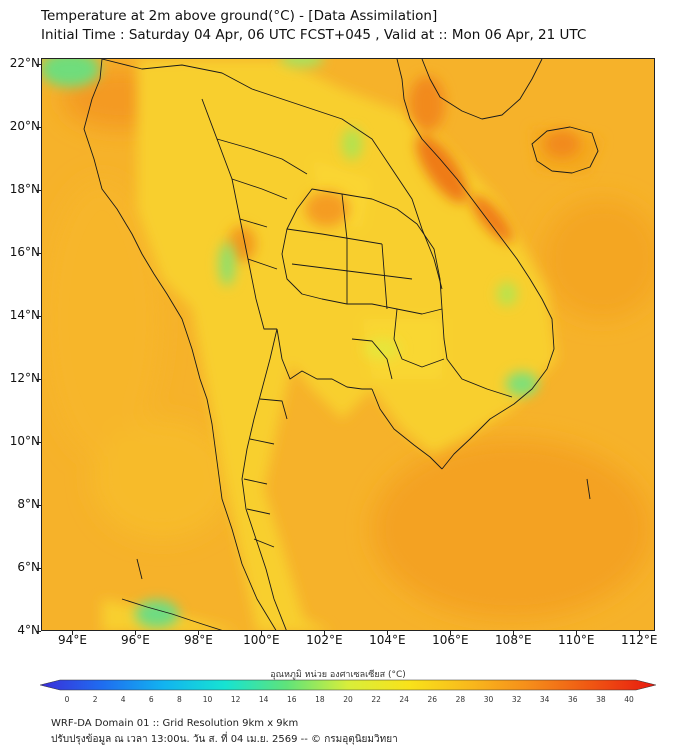  I want to click on lat-label: 14°N, so click(24, 315).